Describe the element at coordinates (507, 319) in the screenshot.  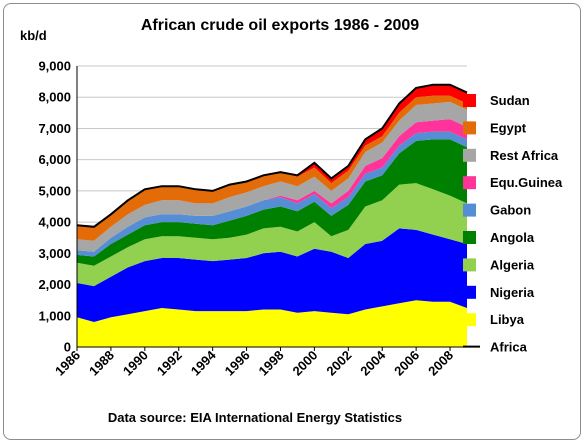
I see `legend-label: Libya` at that location.